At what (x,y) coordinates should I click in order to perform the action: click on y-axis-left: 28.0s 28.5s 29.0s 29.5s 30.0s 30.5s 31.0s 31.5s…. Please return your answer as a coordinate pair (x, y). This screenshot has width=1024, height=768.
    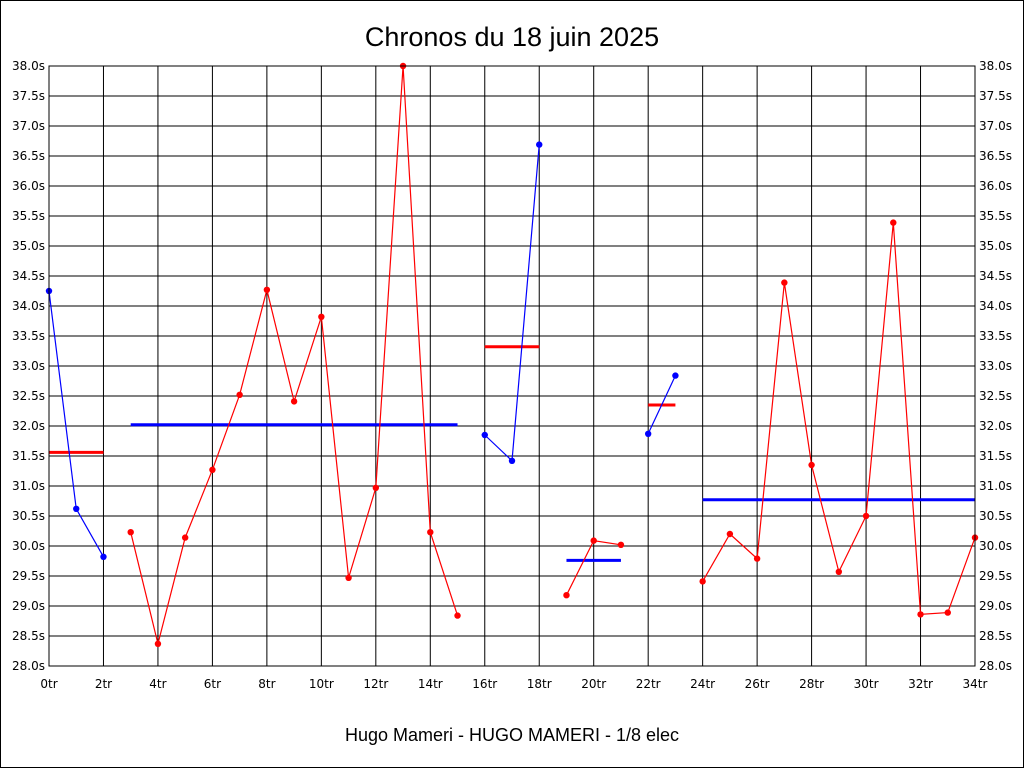
    Looking at the image, I should click on (28, 366).